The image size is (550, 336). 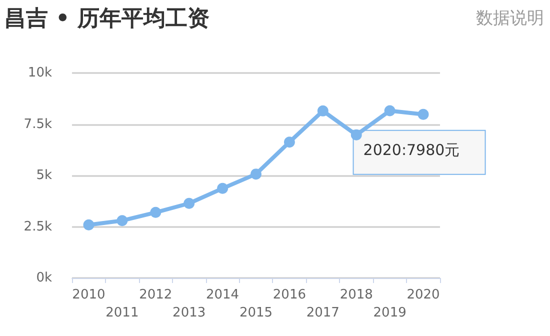 I want to click on x-tick-label: 2014, so click(x=223, y=295).